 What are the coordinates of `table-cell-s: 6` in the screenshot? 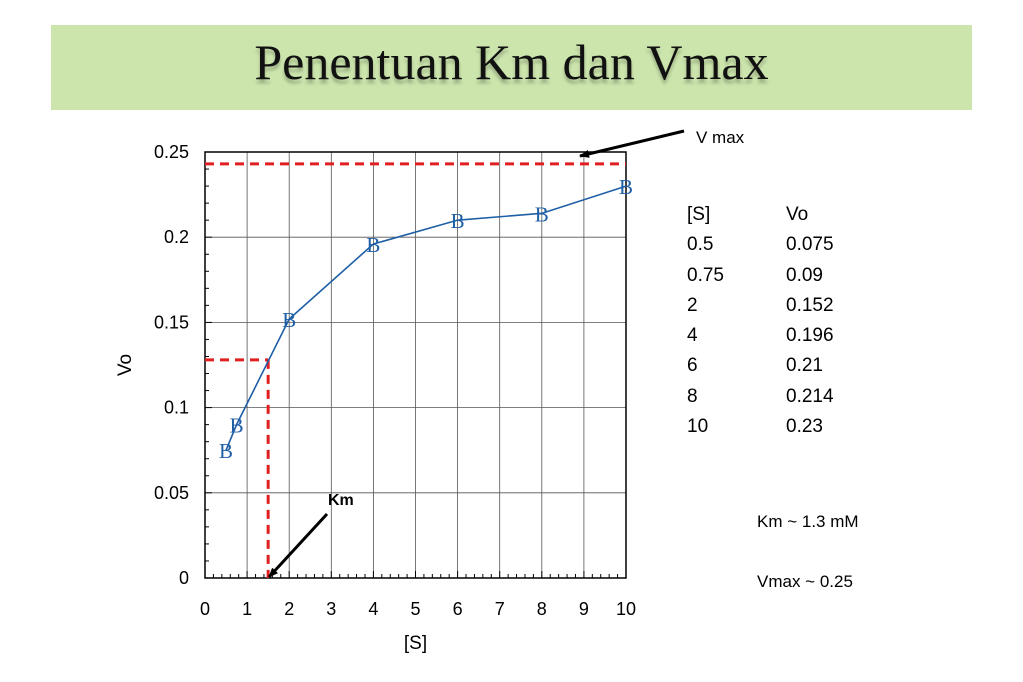 It's located at (692, 366).